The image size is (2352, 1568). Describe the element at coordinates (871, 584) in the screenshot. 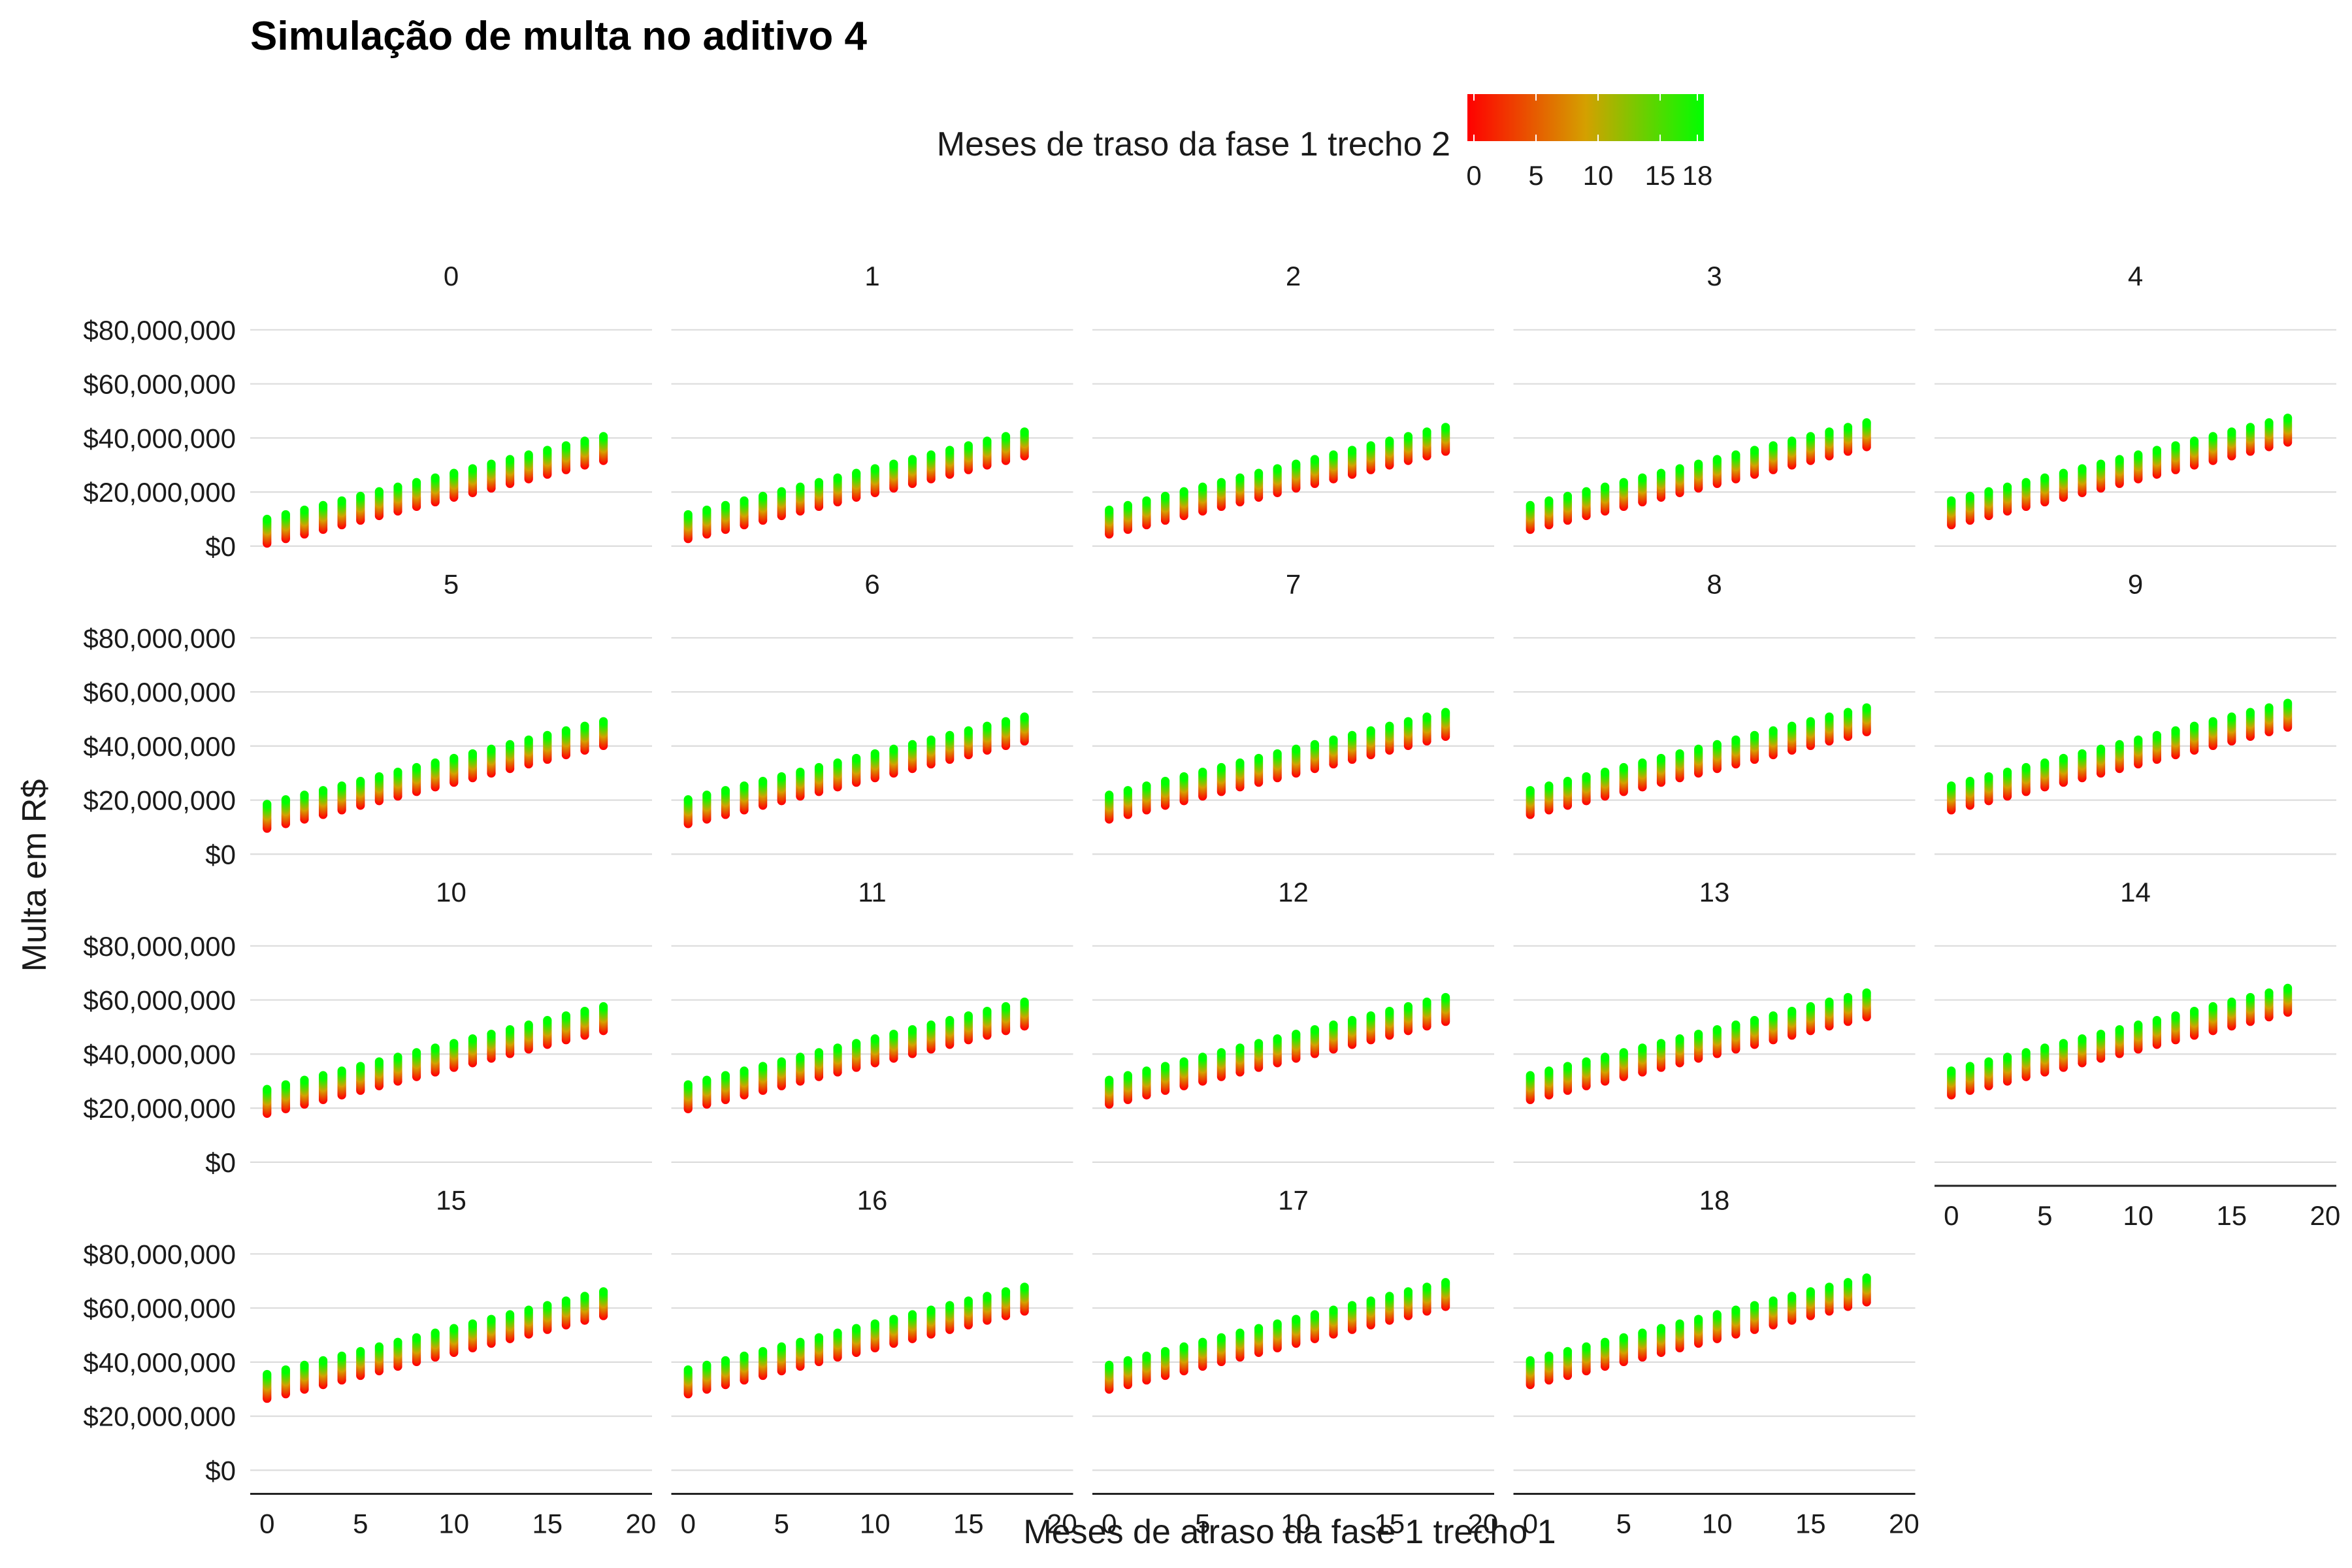

I see `facet-strip-label: 6` at that location.